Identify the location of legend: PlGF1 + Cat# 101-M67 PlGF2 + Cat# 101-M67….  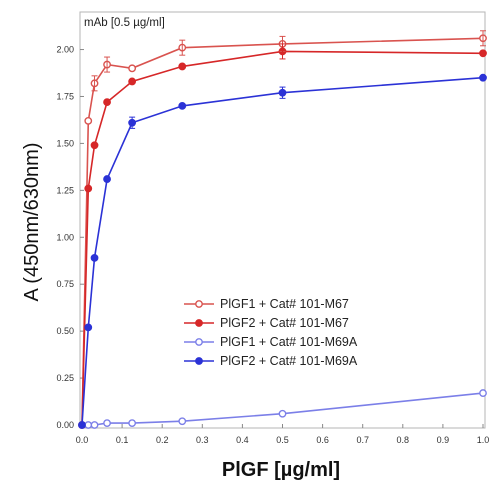
(271, 332).